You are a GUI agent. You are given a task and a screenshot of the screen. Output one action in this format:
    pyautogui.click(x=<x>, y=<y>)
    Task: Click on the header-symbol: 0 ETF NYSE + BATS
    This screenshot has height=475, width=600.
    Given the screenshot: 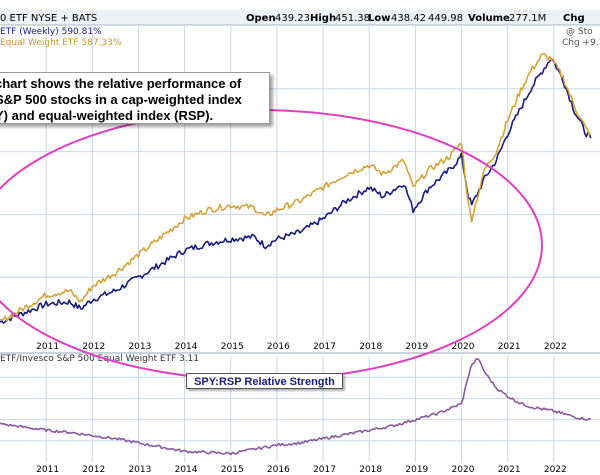 What is the action you would take?
    pyautogui.click(x=48, y=18)
    